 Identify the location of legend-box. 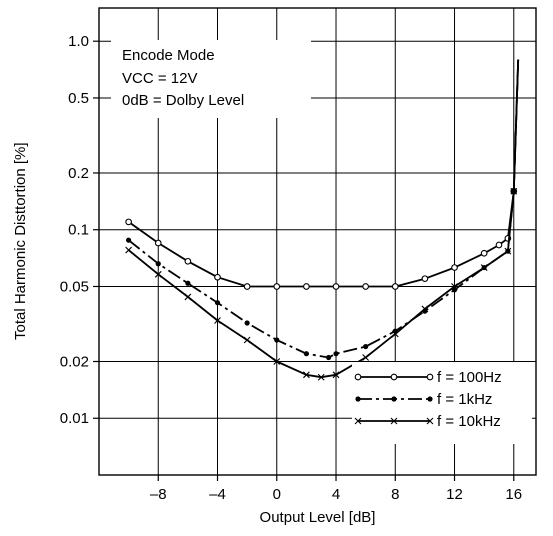
(442, 403).